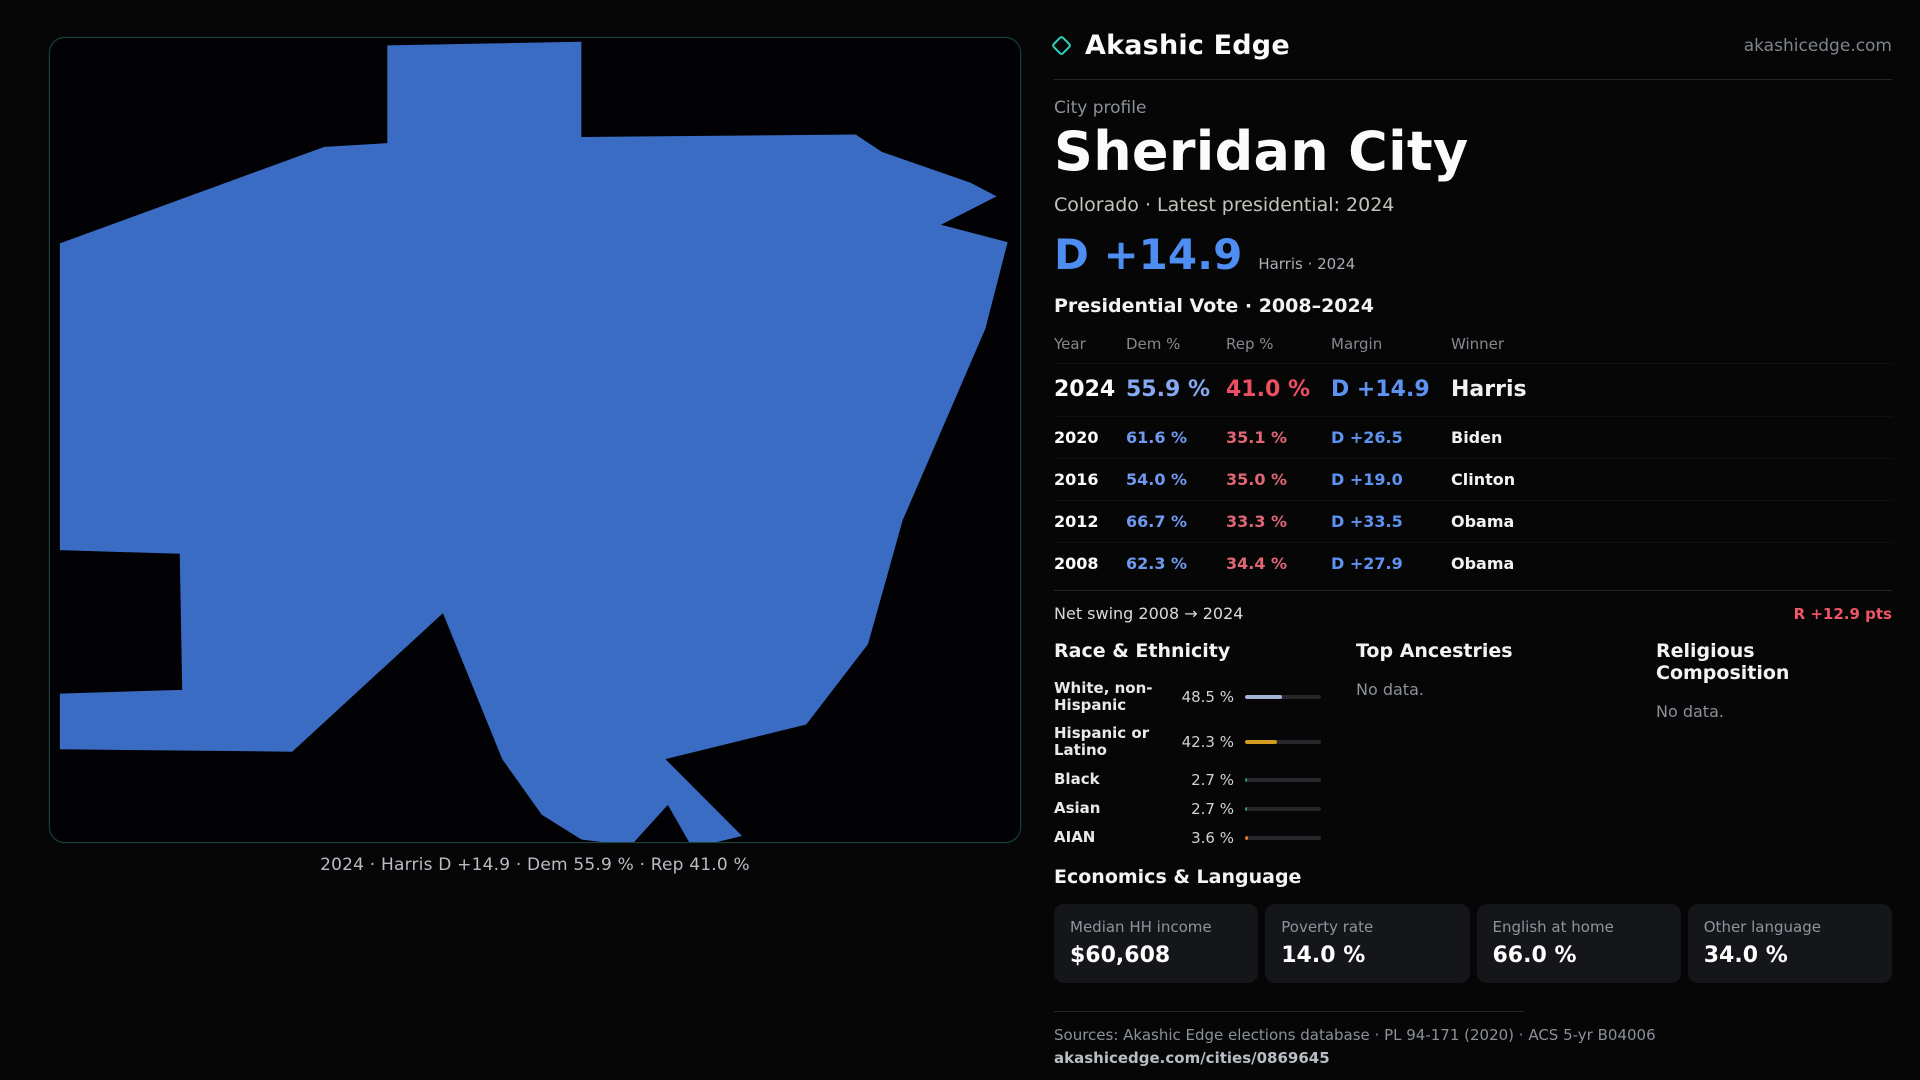  I want to click on rep-cell: 34.4 %, so click(1257, 563).